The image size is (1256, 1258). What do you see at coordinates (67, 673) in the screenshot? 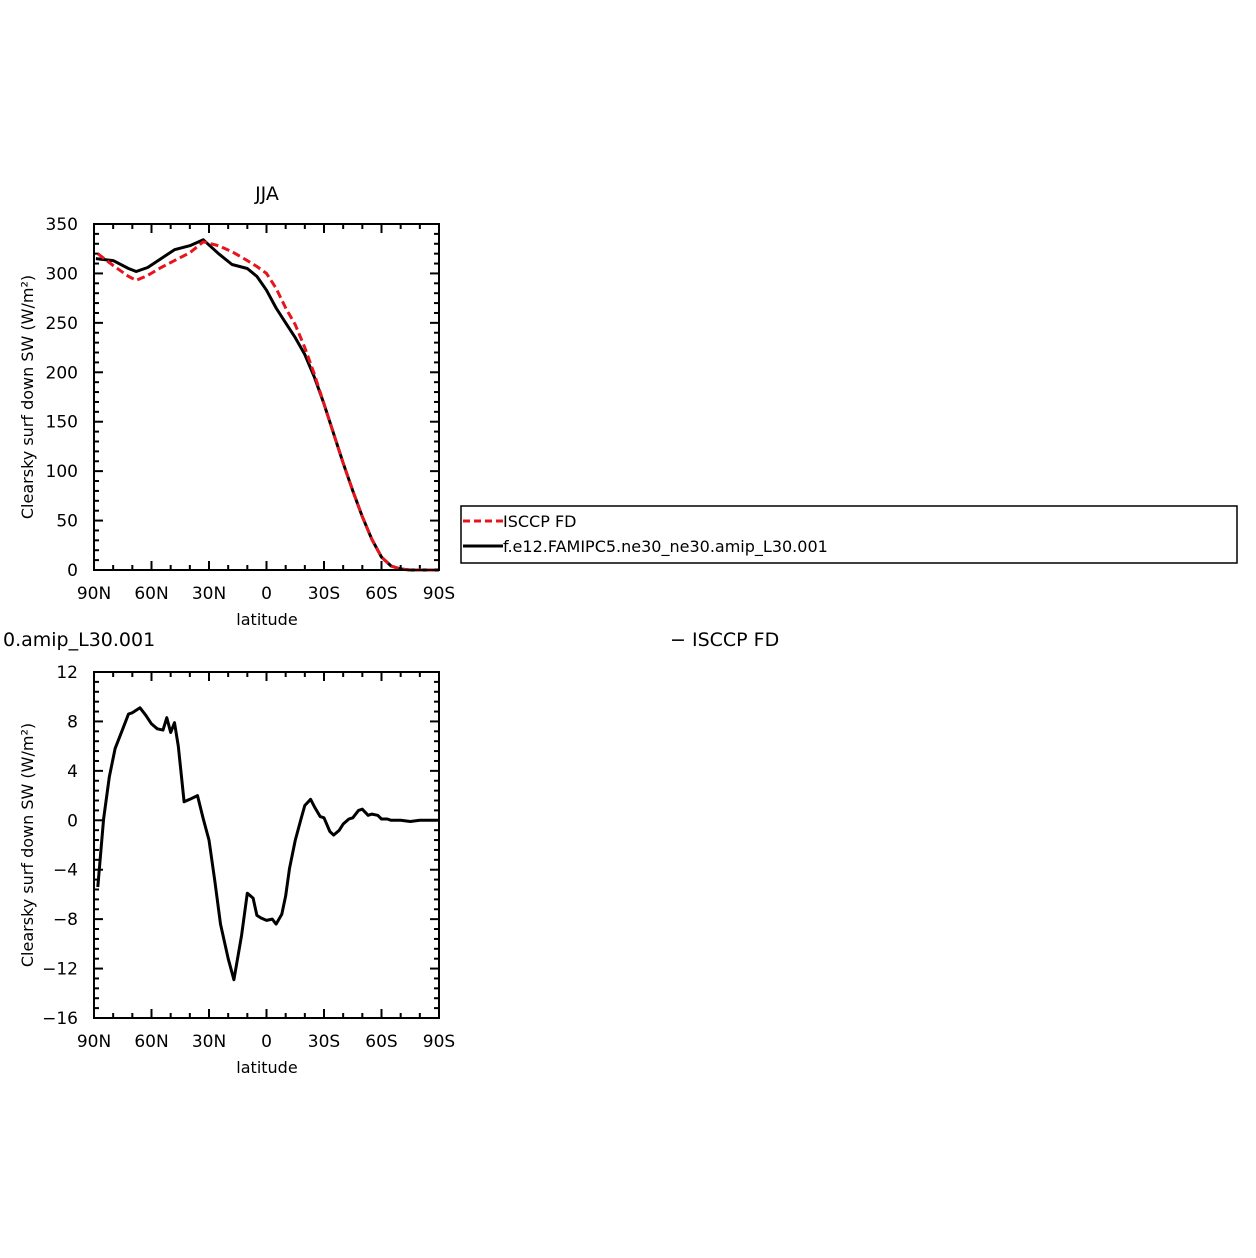
I see `bottom-y-tick-label: 12` at bounding box center [67, 673].